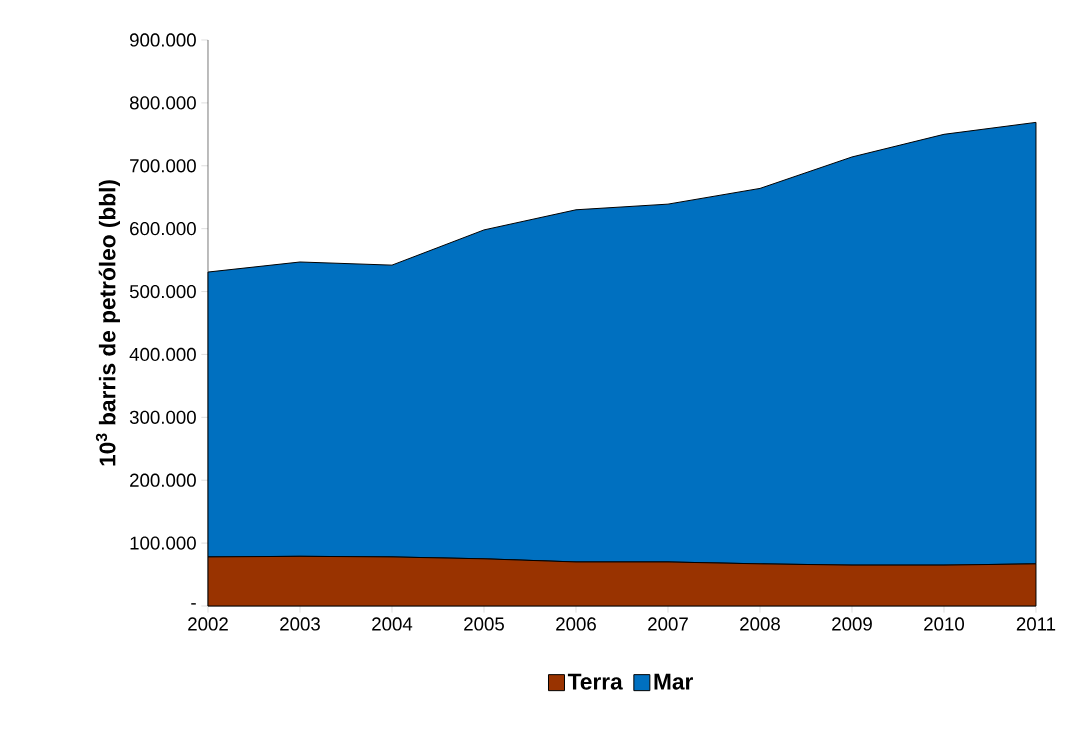 The width and height of the screenshot is (1079, 731). What do you see at coordinates (392, 624) in the screenshot?
I see `x-tick-label: 2004` at bounding box center [392, 624].